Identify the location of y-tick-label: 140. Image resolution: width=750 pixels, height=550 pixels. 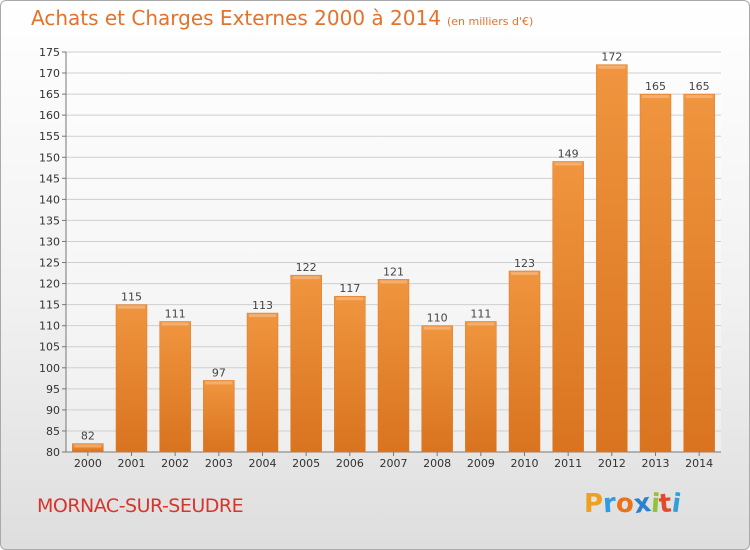
(49, 199).